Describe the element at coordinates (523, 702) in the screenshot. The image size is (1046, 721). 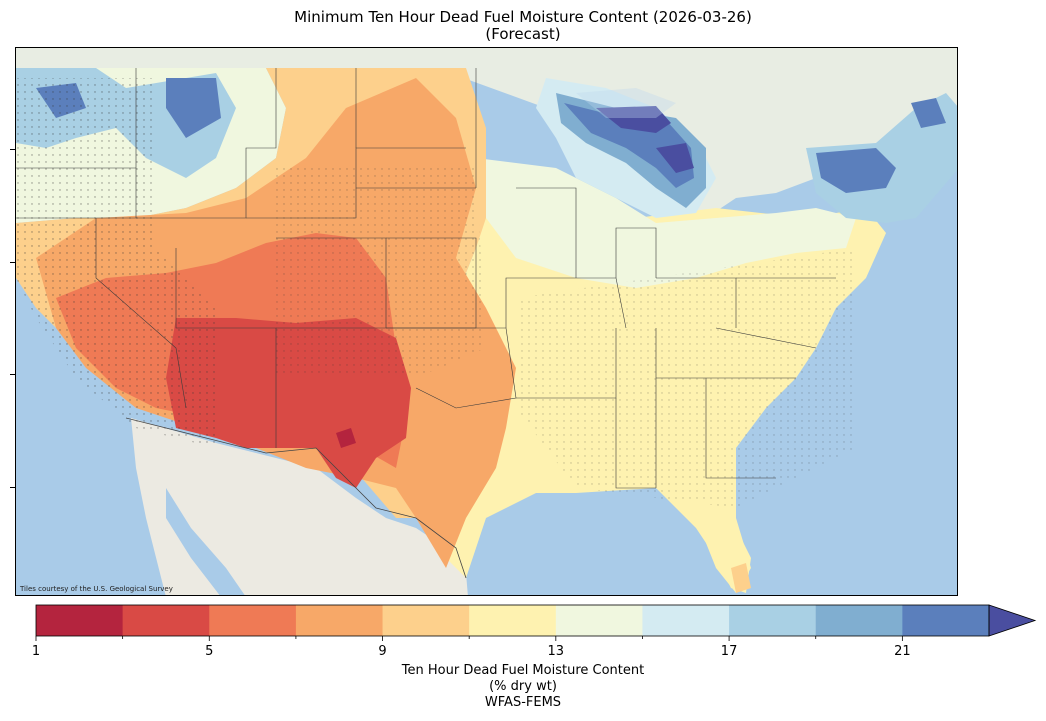
I see `colorbar-source: WFAS-FEMS` at that location.